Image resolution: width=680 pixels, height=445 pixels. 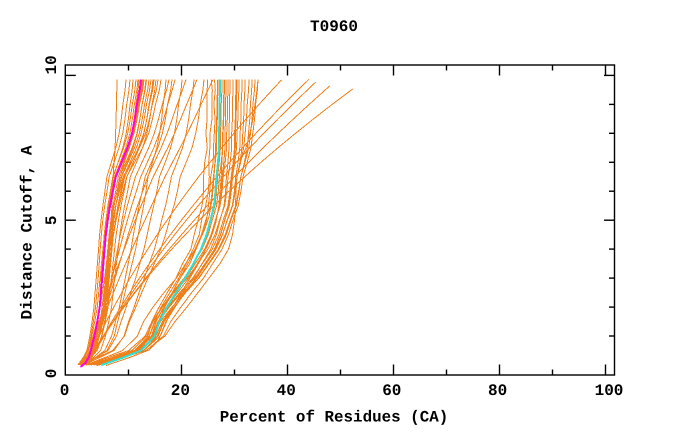 What do you see at coordinates (334, 27) in the screenshot?
I see `svg-text: T0960` at bounding box center [334, 27].